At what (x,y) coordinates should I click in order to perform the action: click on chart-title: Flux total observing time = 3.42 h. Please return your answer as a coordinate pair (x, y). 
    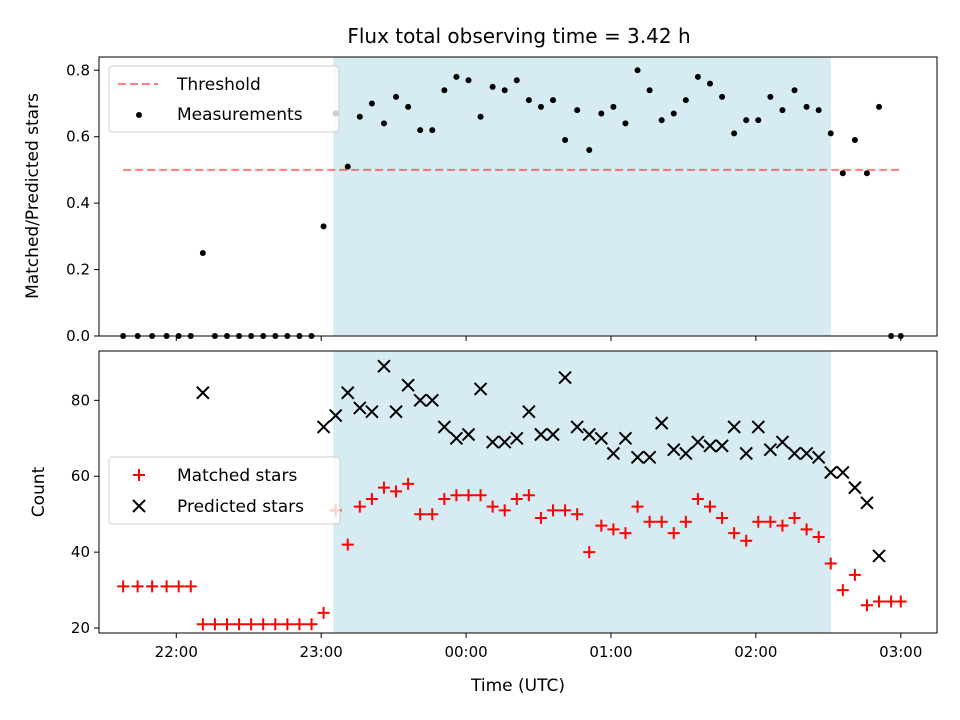
    Looking at the image, I should click on (518, 36).